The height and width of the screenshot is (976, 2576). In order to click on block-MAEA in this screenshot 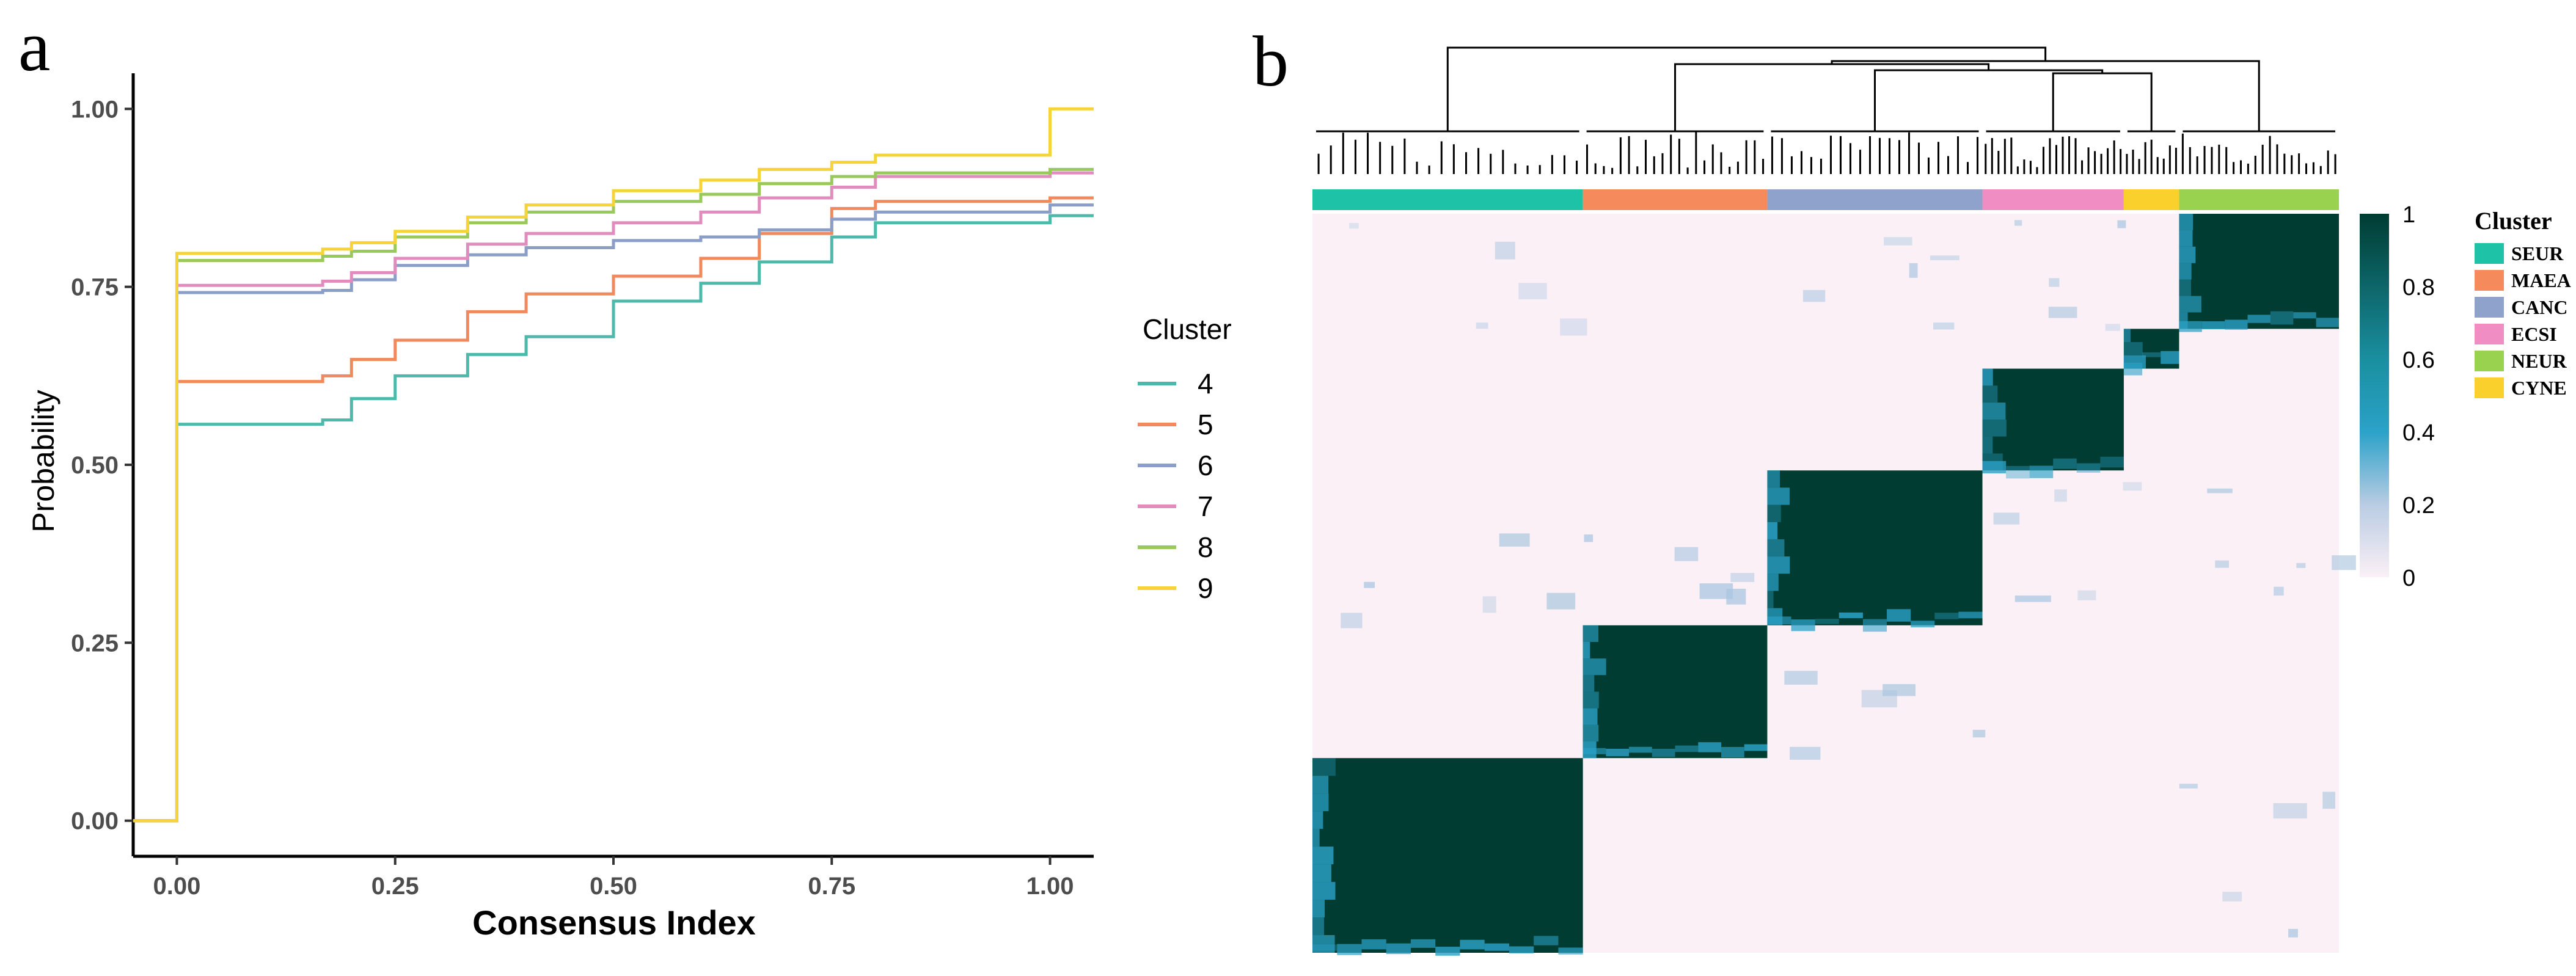, I will do `click(1675, 692)`.